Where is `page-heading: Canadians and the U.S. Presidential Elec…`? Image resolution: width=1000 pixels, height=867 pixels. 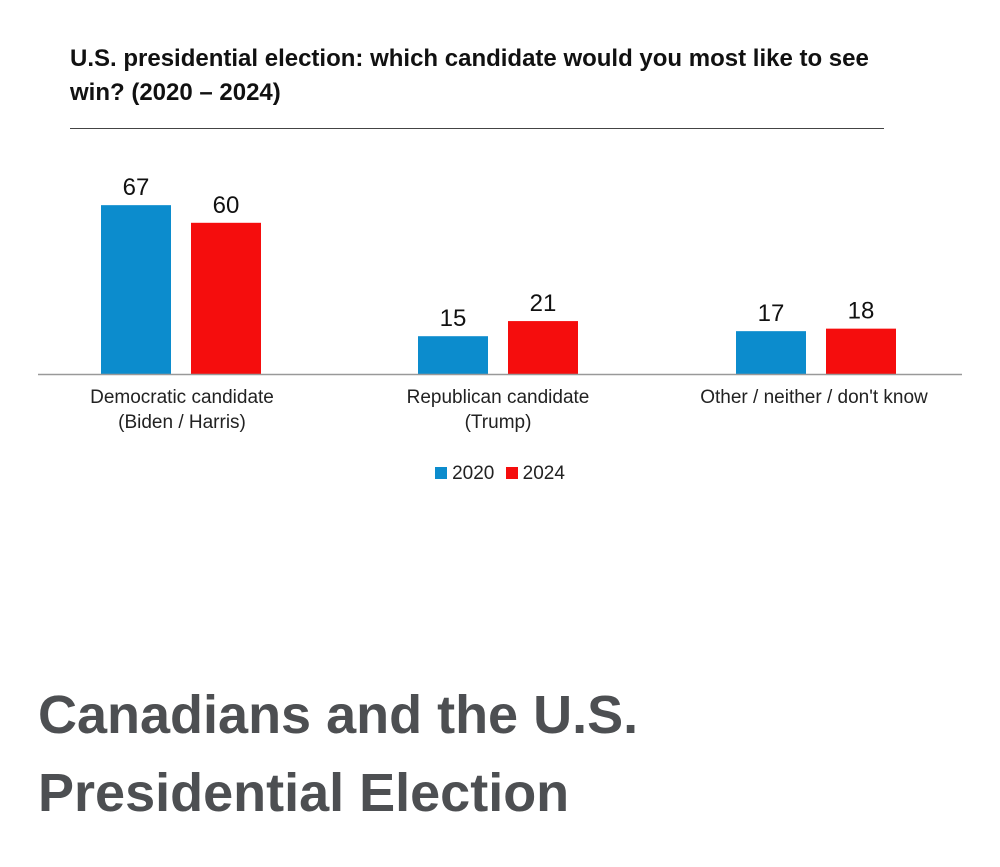
page-heading: Canadians and the U.S. Presidential Elec… is located at coordinates (338, 754).